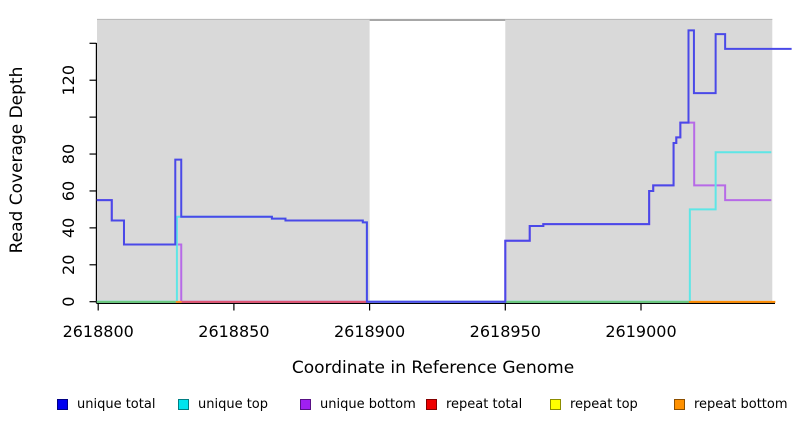 This screenshot has width=792, height=432. I want to click on legend-label: unique top, so click(233, 404).